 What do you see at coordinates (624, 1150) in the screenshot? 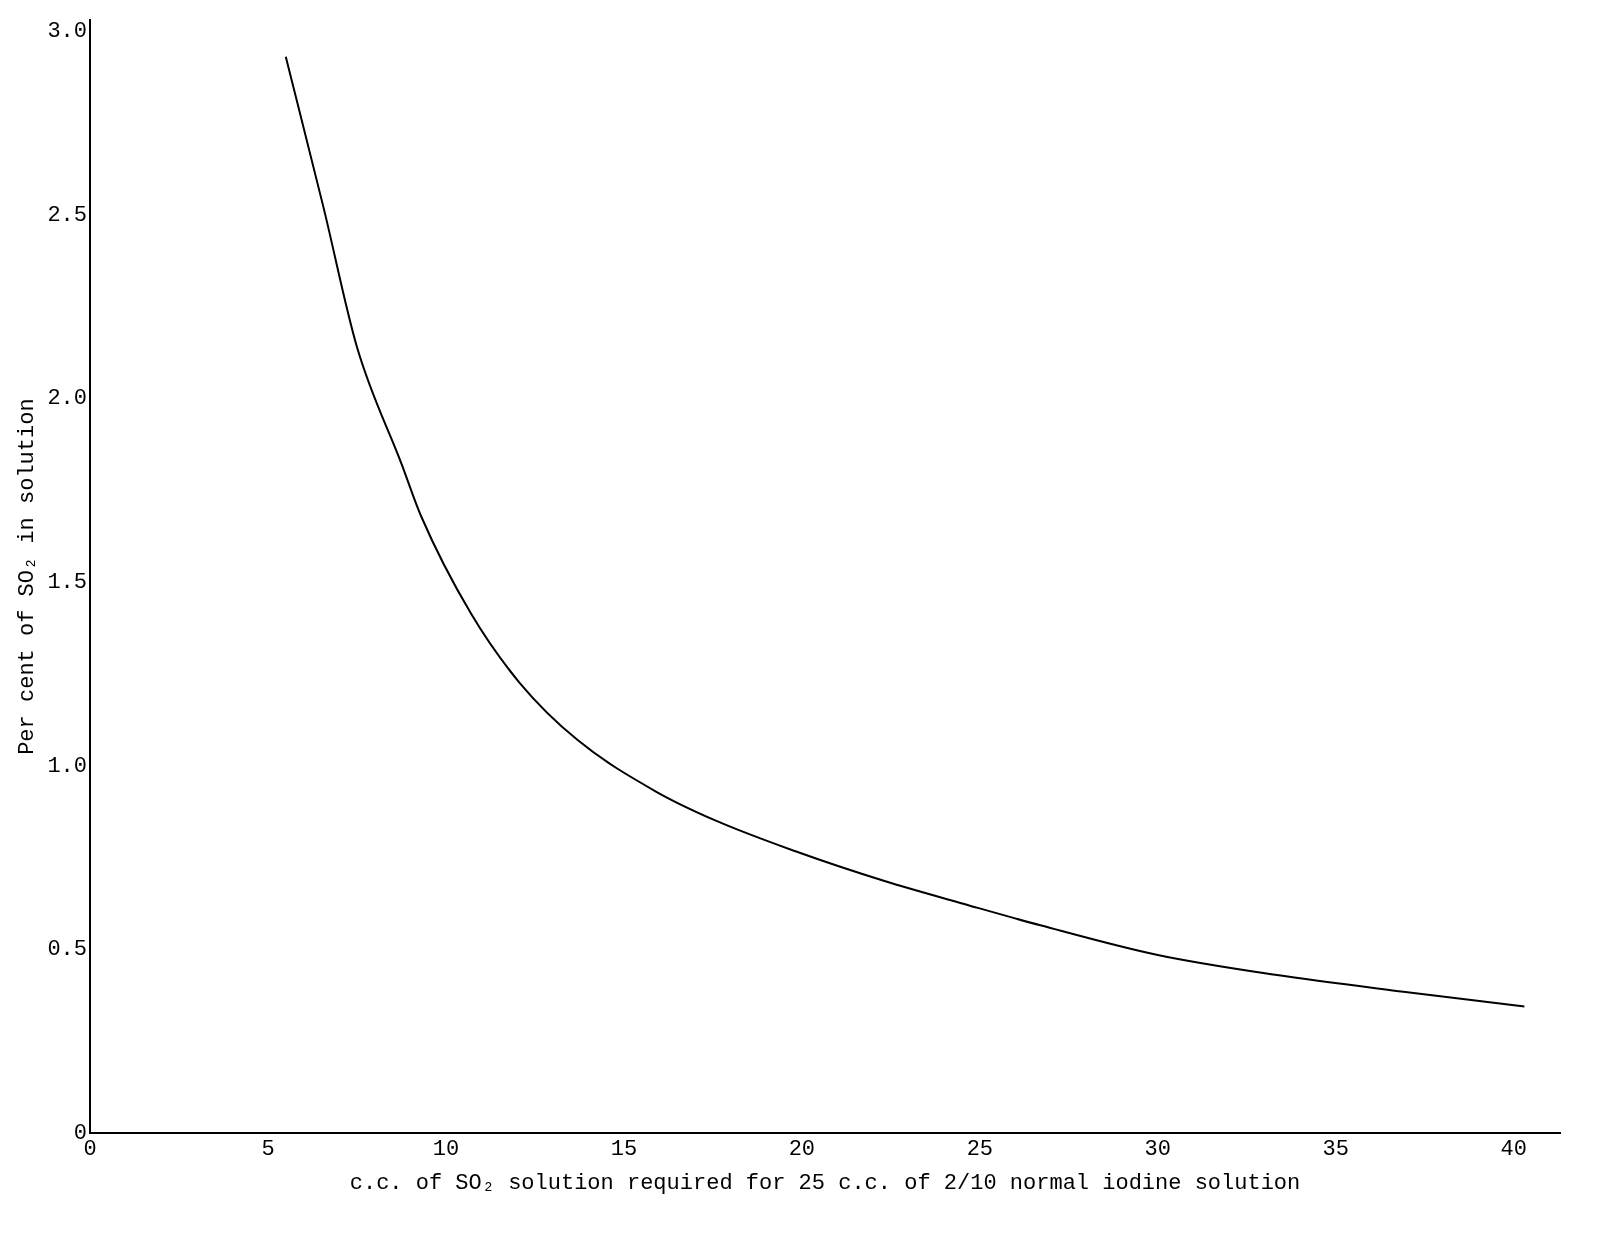
I see `x-tick-label: 15` at bounding box center [624, 1150].